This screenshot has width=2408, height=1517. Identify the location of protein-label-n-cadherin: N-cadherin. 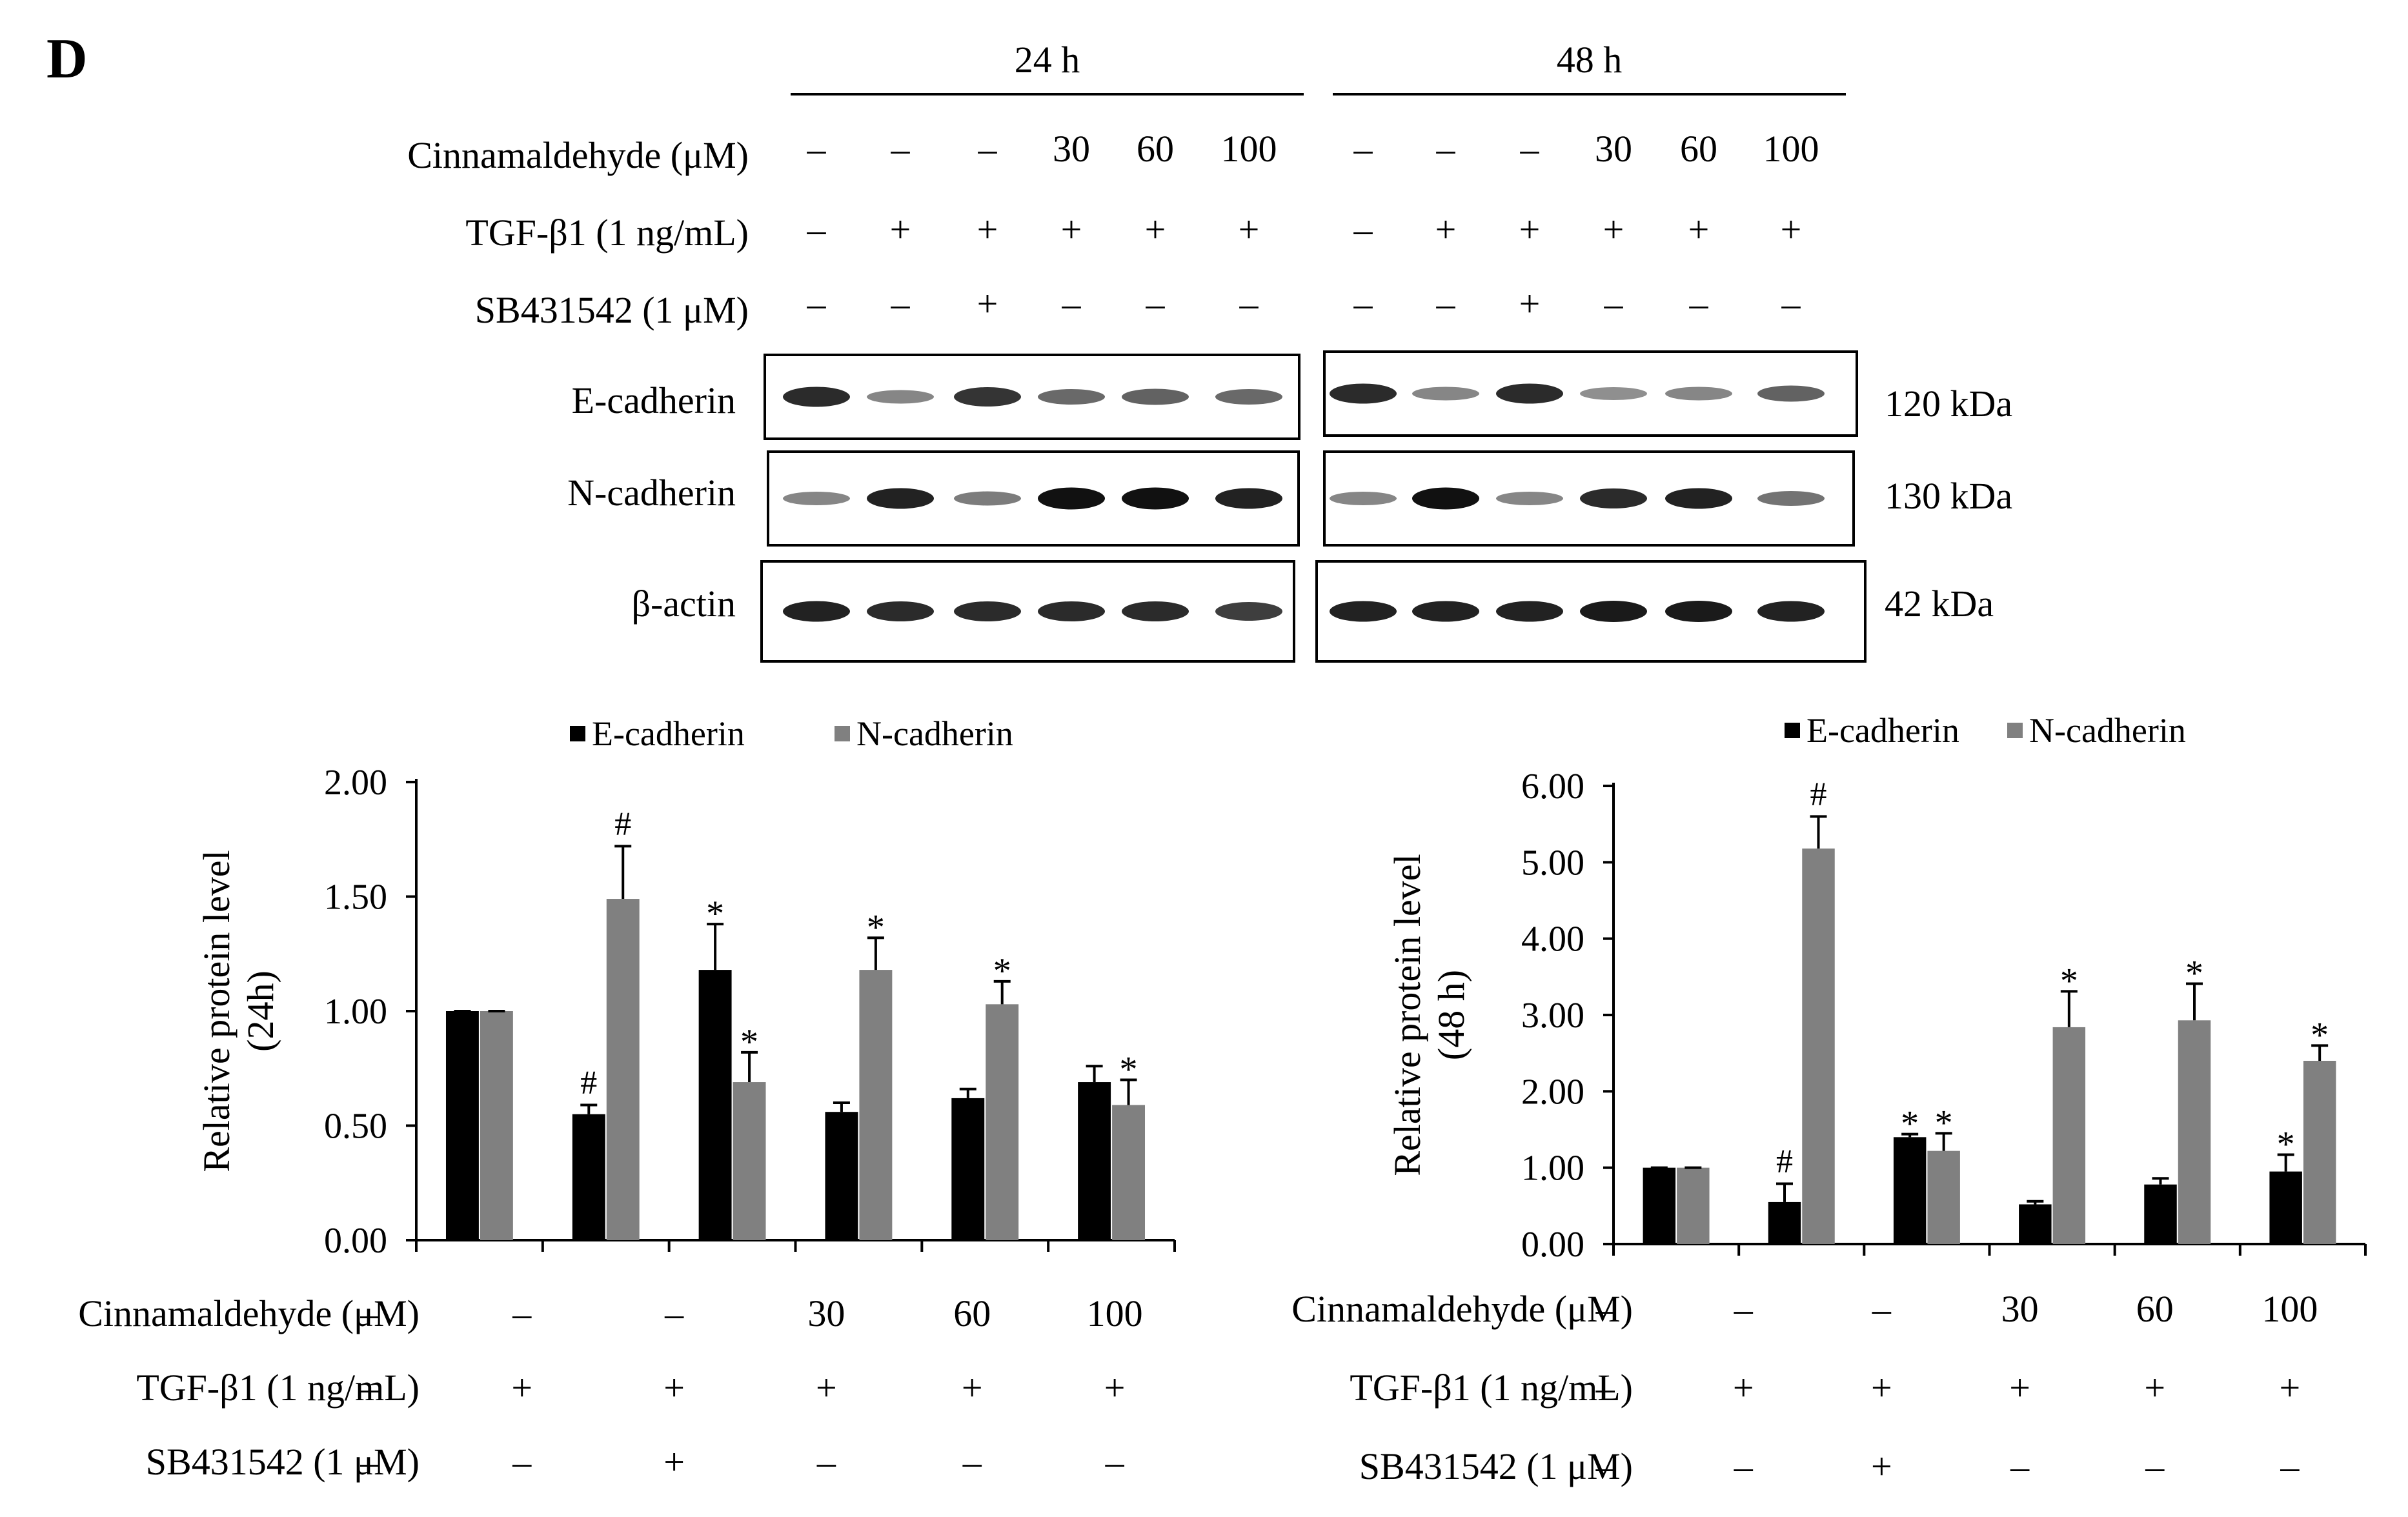
(651, 493).